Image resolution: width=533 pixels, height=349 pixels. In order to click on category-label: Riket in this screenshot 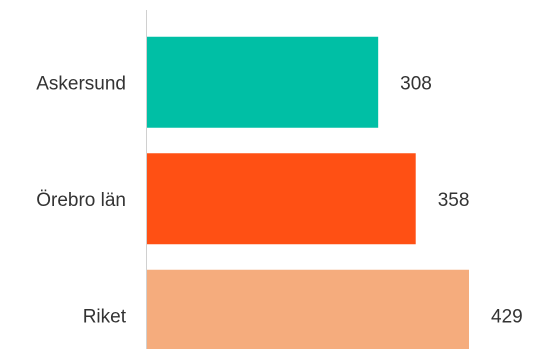, I will do `click(105, 316)`.